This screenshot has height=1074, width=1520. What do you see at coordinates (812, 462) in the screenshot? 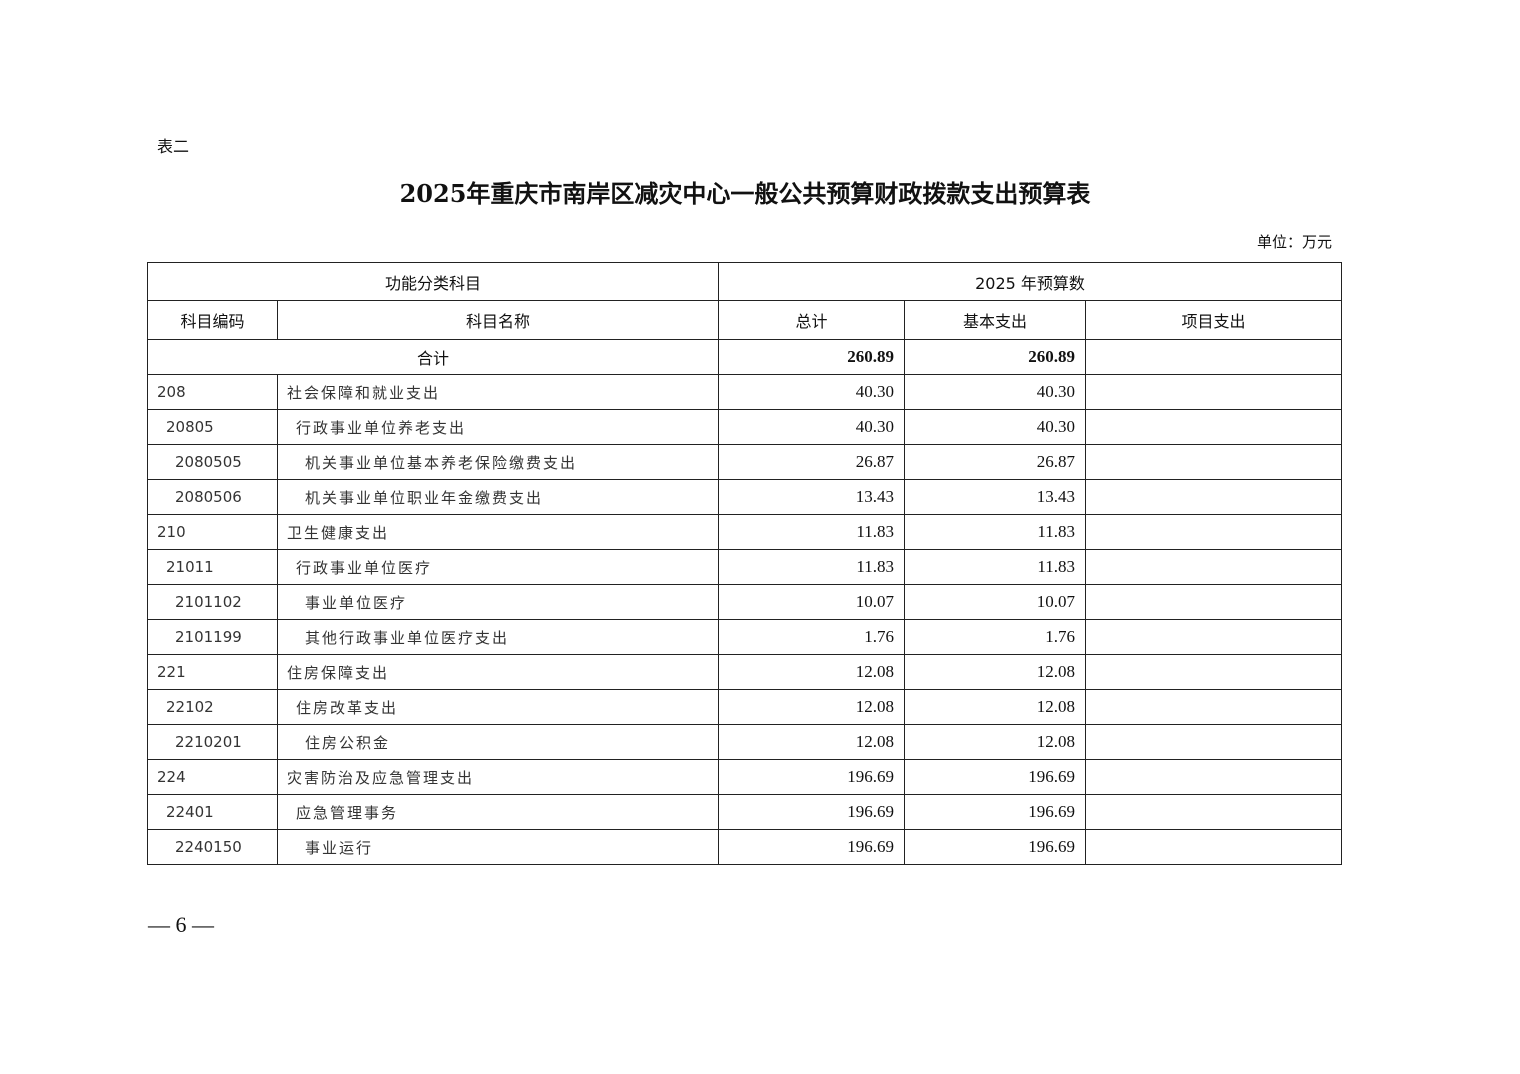
I see `row-total: 26.87` at bounding box center [812, 462].